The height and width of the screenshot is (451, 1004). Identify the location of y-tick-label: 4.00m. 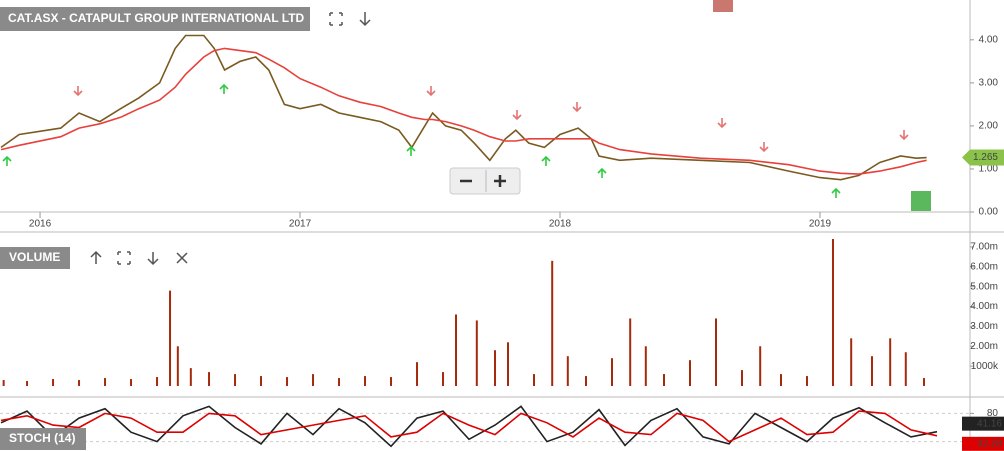
(984, 306).